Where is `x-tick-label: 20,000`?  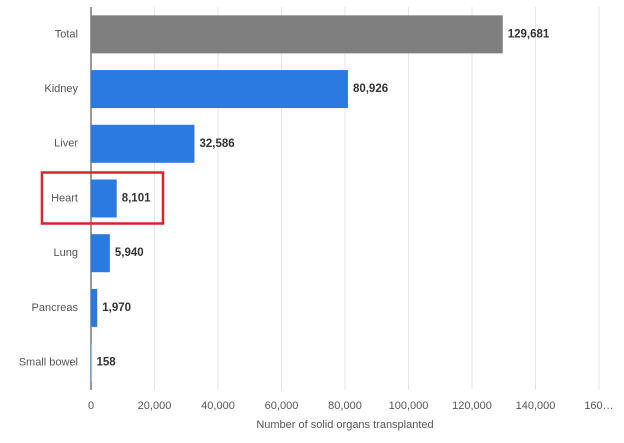
x-tick-label: 20,000 is located at coordinates (155, 406).